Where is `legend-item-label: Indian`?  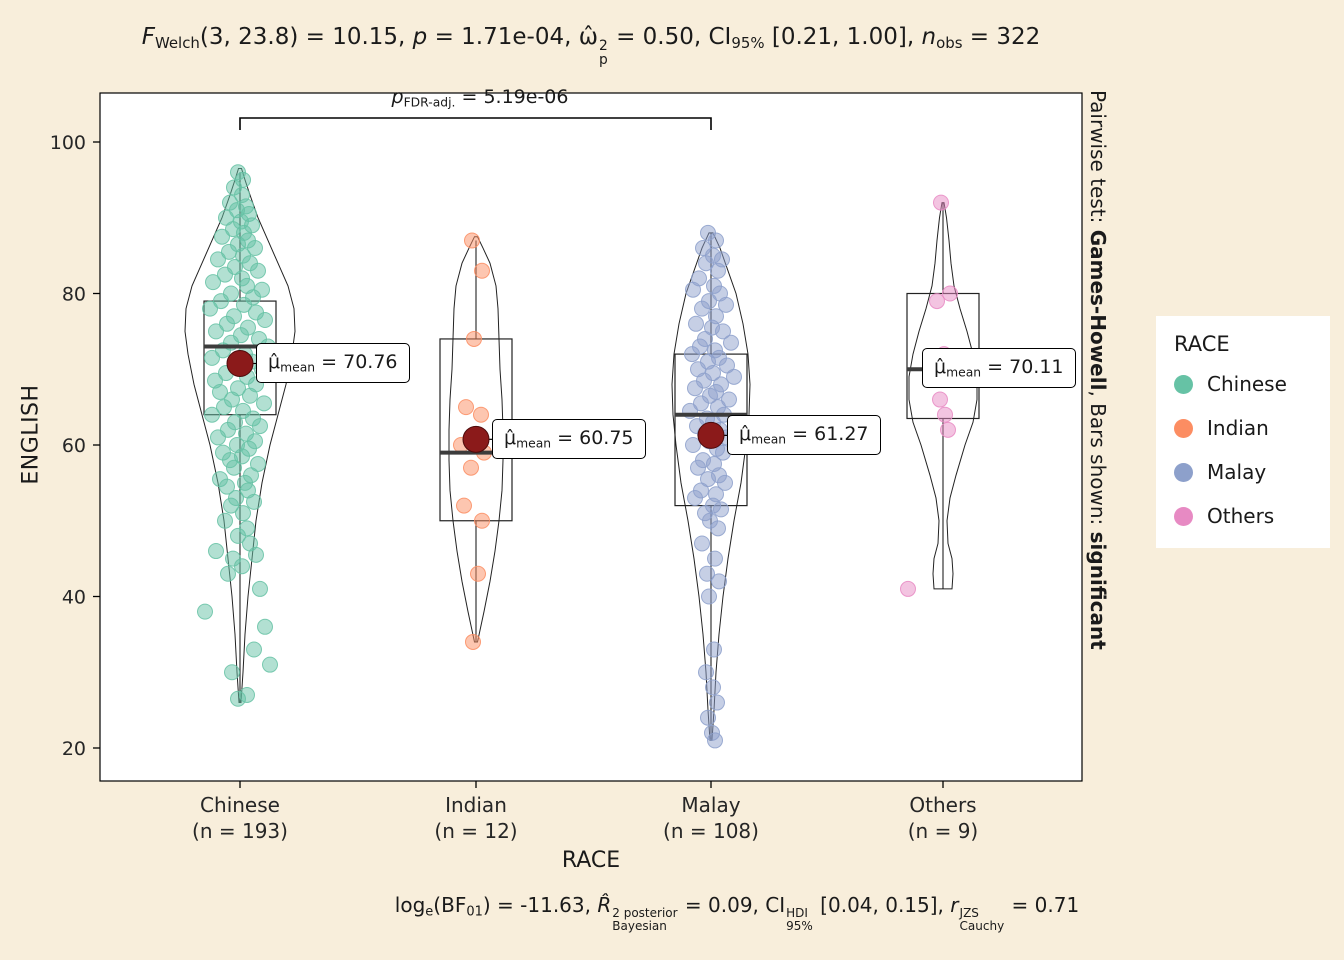 legend-item-label: Indian is located at coordinates (1238, 428).